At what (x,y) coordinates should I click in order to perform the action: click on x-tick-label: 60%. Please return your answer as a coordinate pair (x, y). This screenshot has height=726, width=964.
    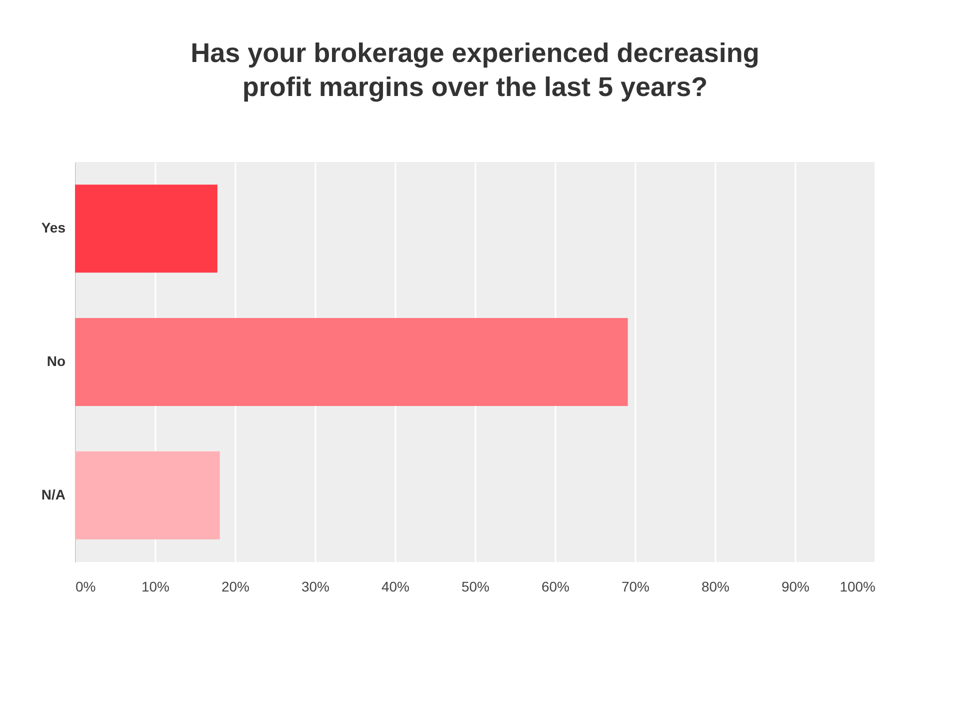
    Looking at the image, I should click on (555, 586).